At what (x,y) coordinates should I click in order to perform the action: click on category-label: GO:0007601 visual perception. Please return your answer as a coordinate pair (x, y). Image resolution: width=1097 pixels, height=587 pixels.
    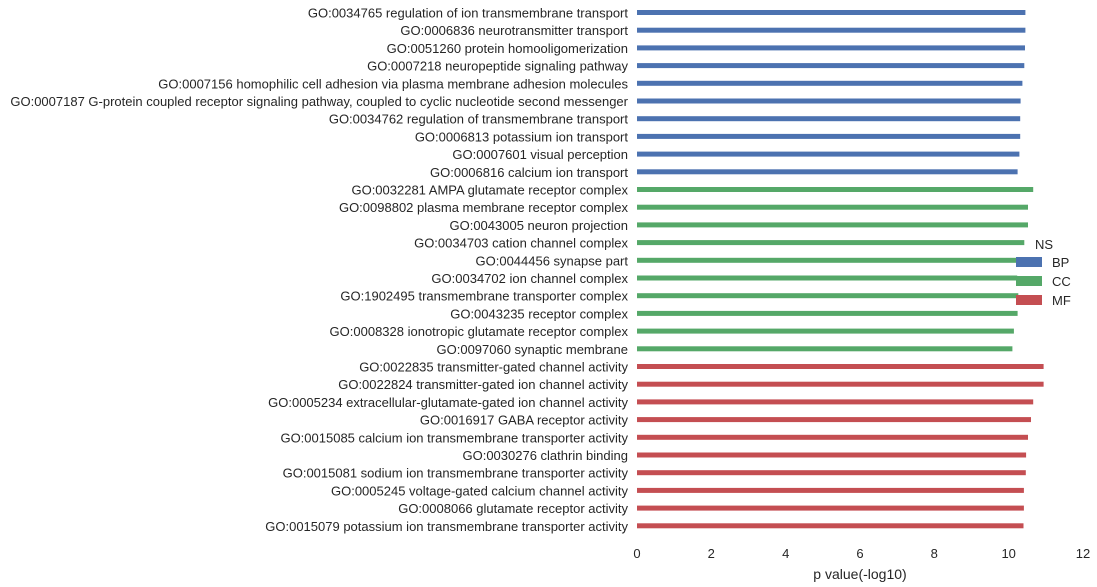
    Looking at the image, I should click on (540, 154).